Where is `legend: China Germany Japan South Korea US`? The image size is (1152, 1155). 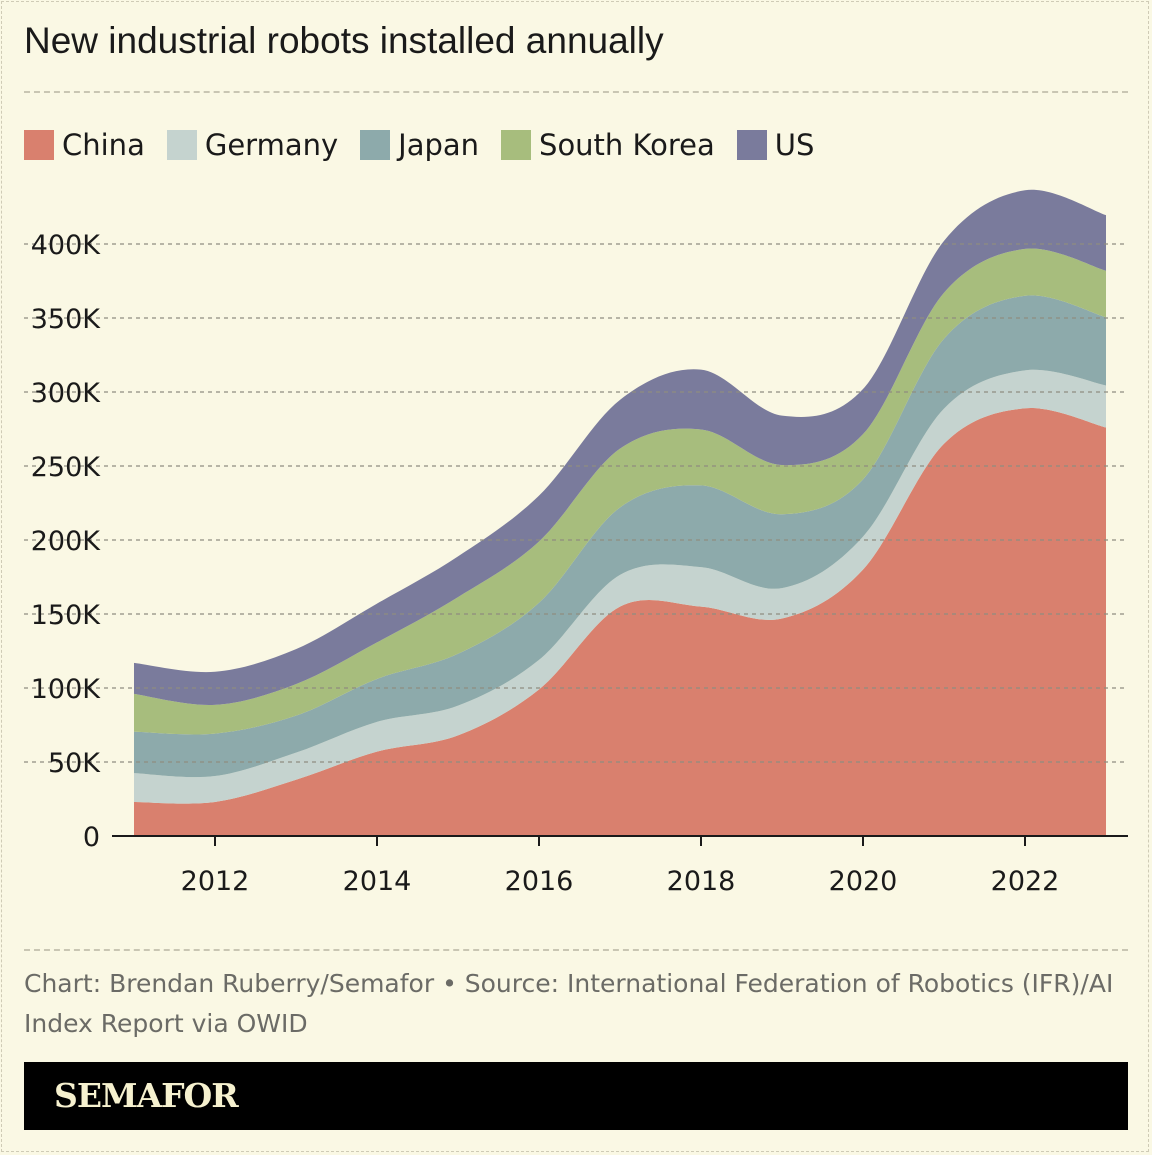
legend: China Germany Japan South Korea US is located at coordinates (419, 145).